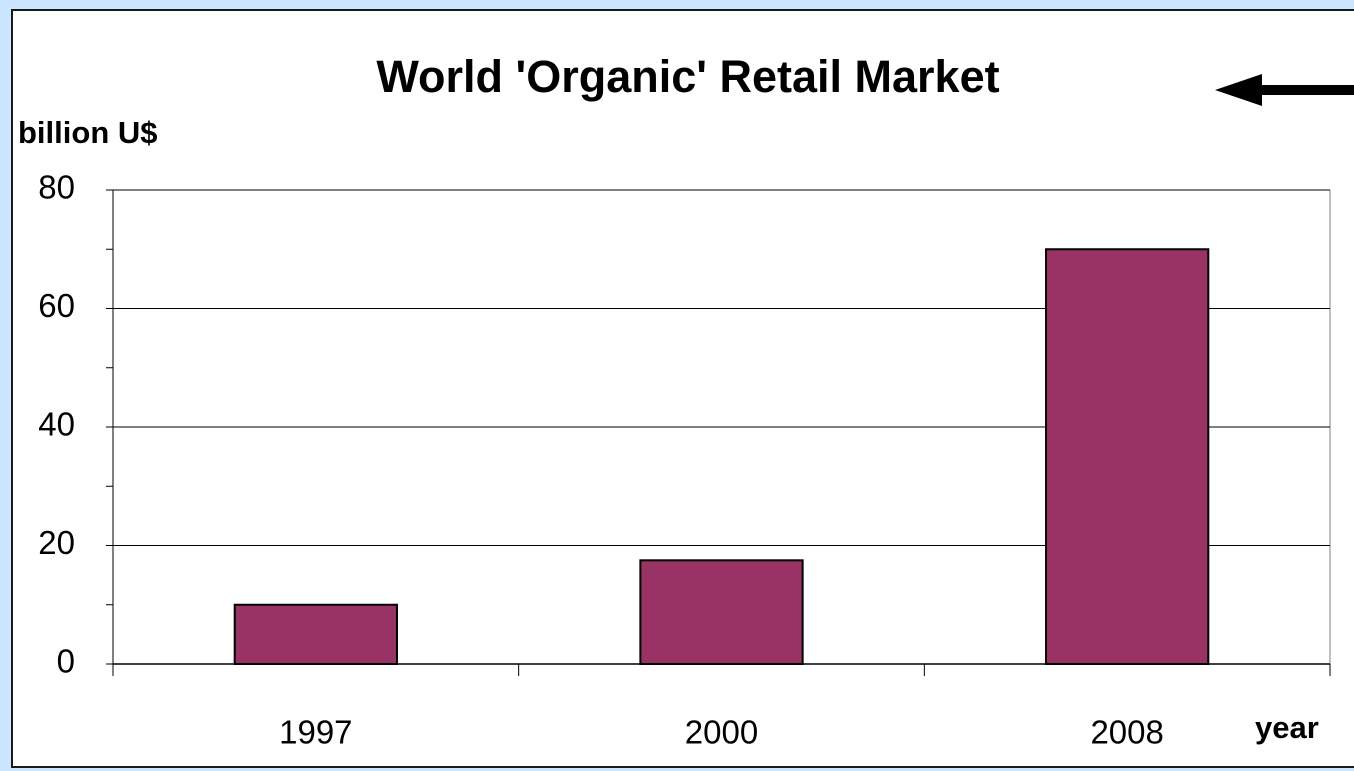 This screenshot has height=771, width=1354. What do you see at coordinates (66, 661) in the screenshot?
I see `y-tick-label: 0` at bounding box center [66, 661].